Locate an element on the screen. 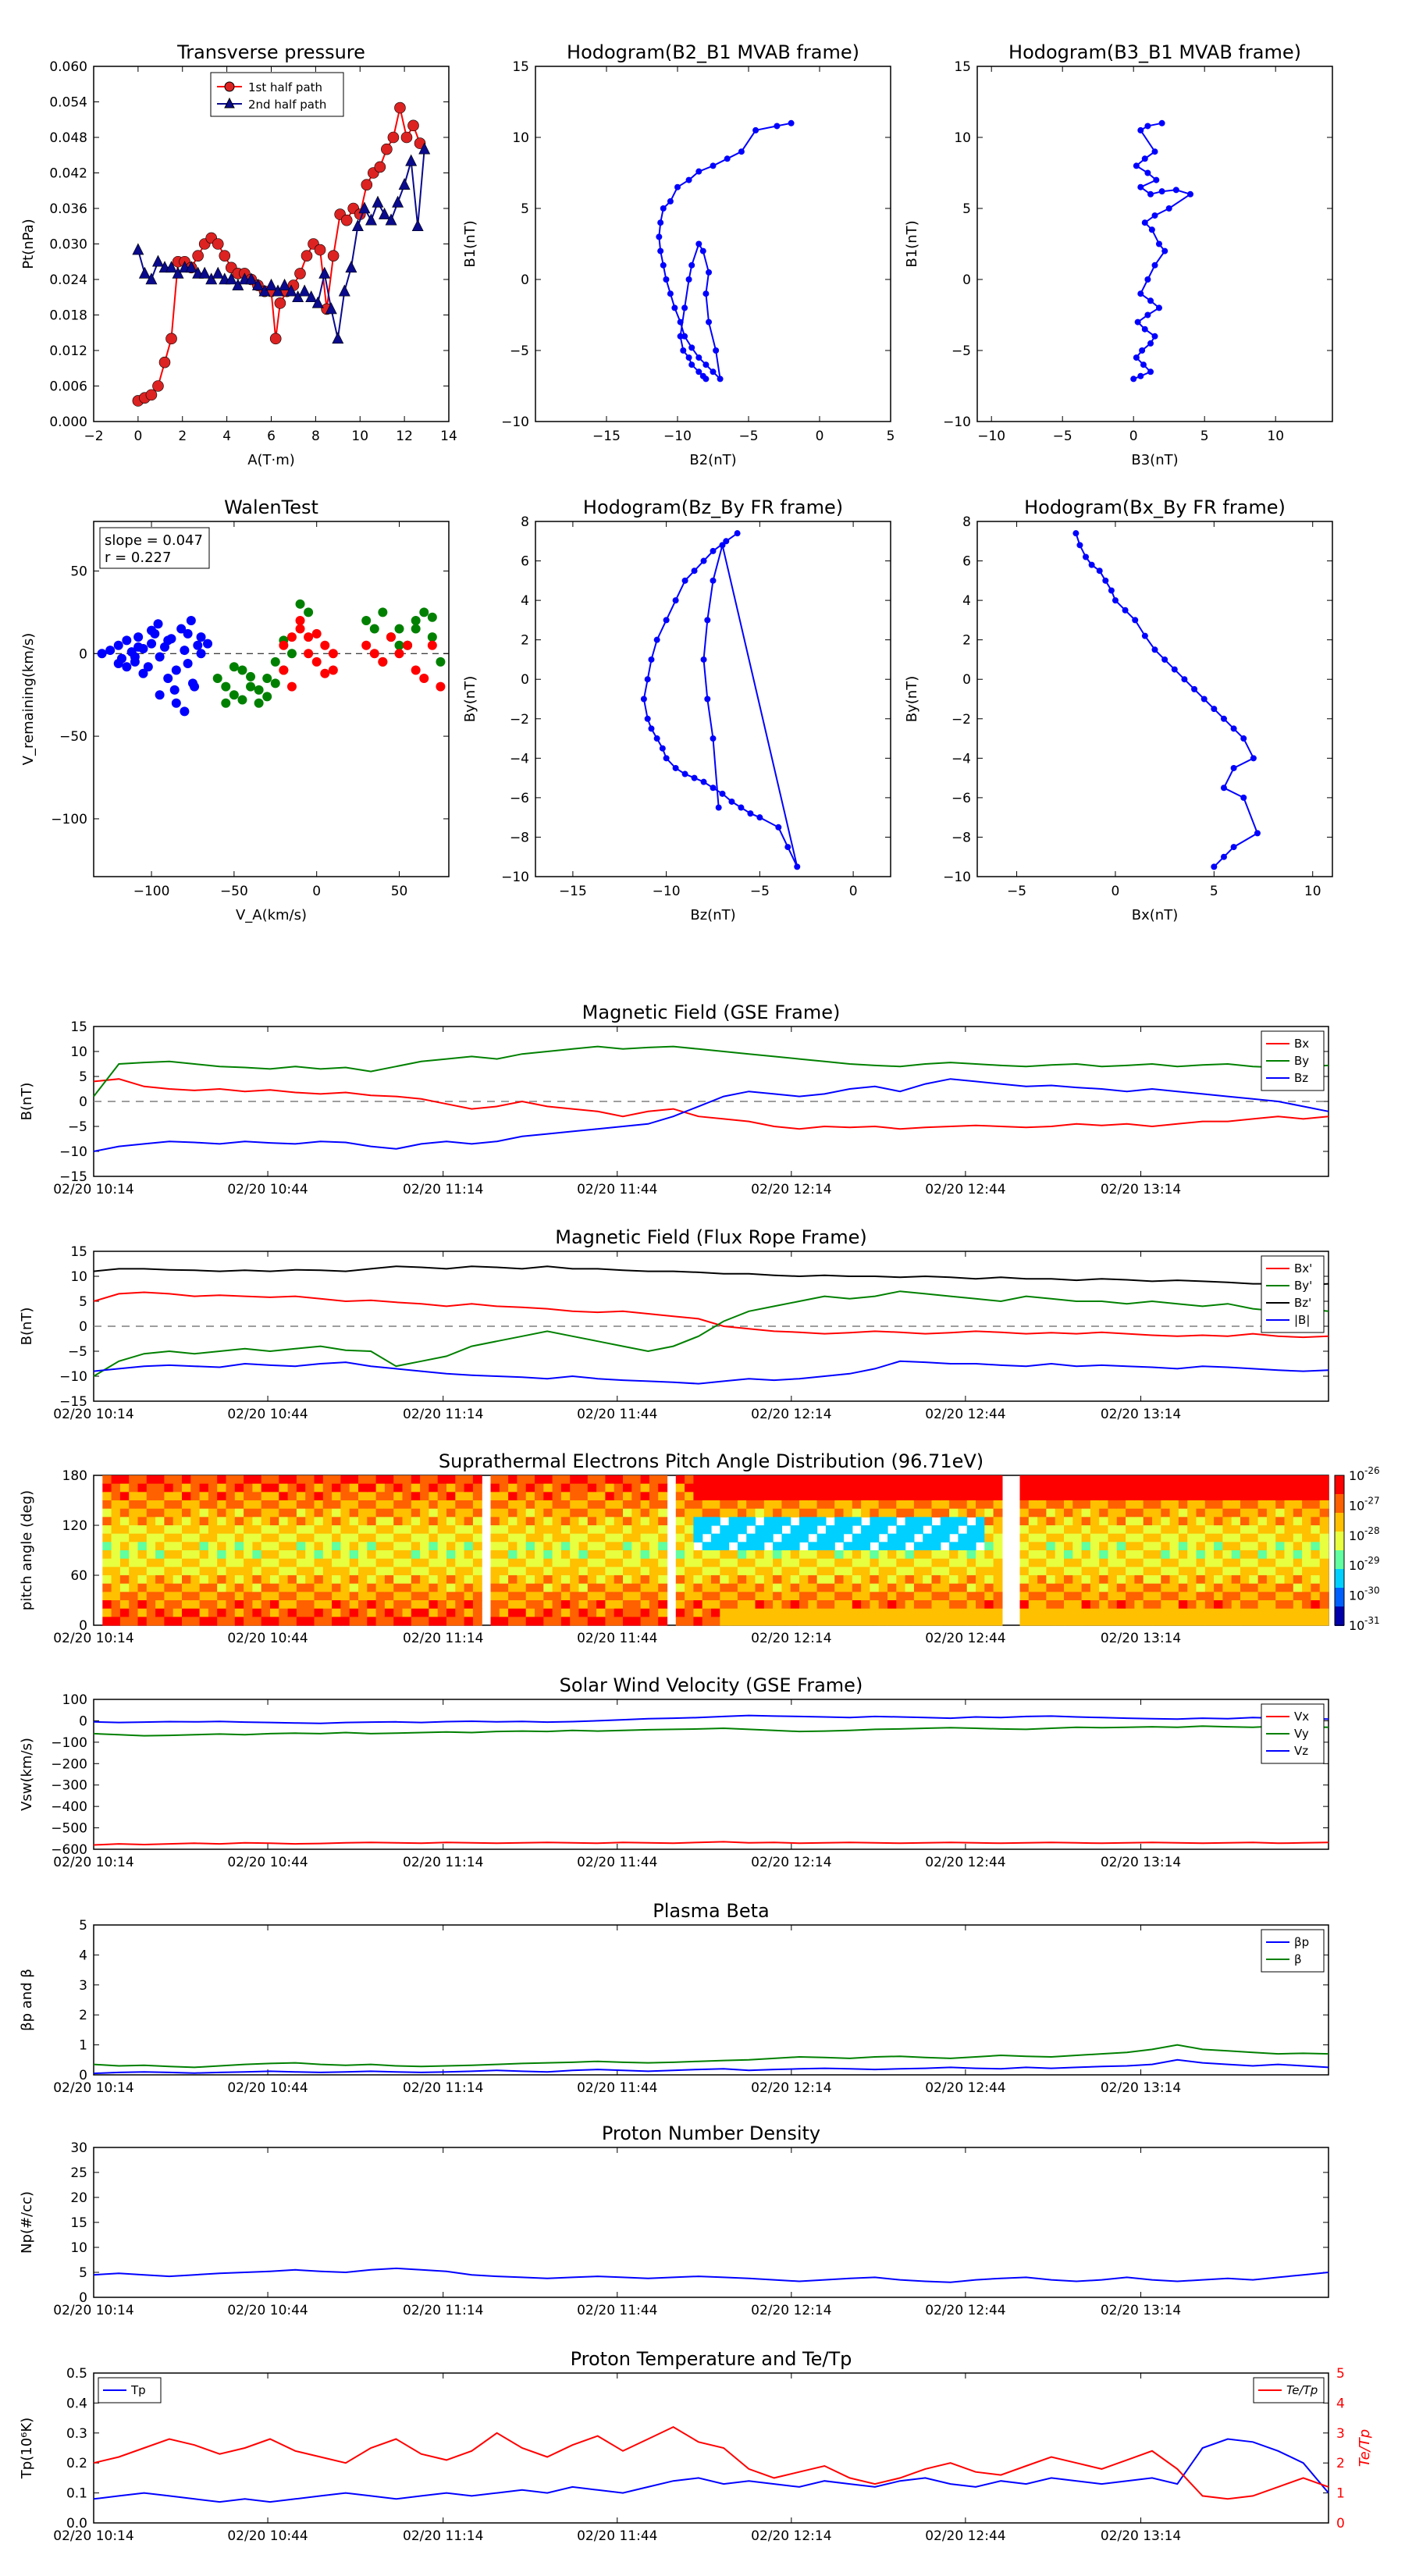 The width and height of the screenshot is (1405, 2576). y-tick-label: 0.018 is located at coordinates (68, 316).